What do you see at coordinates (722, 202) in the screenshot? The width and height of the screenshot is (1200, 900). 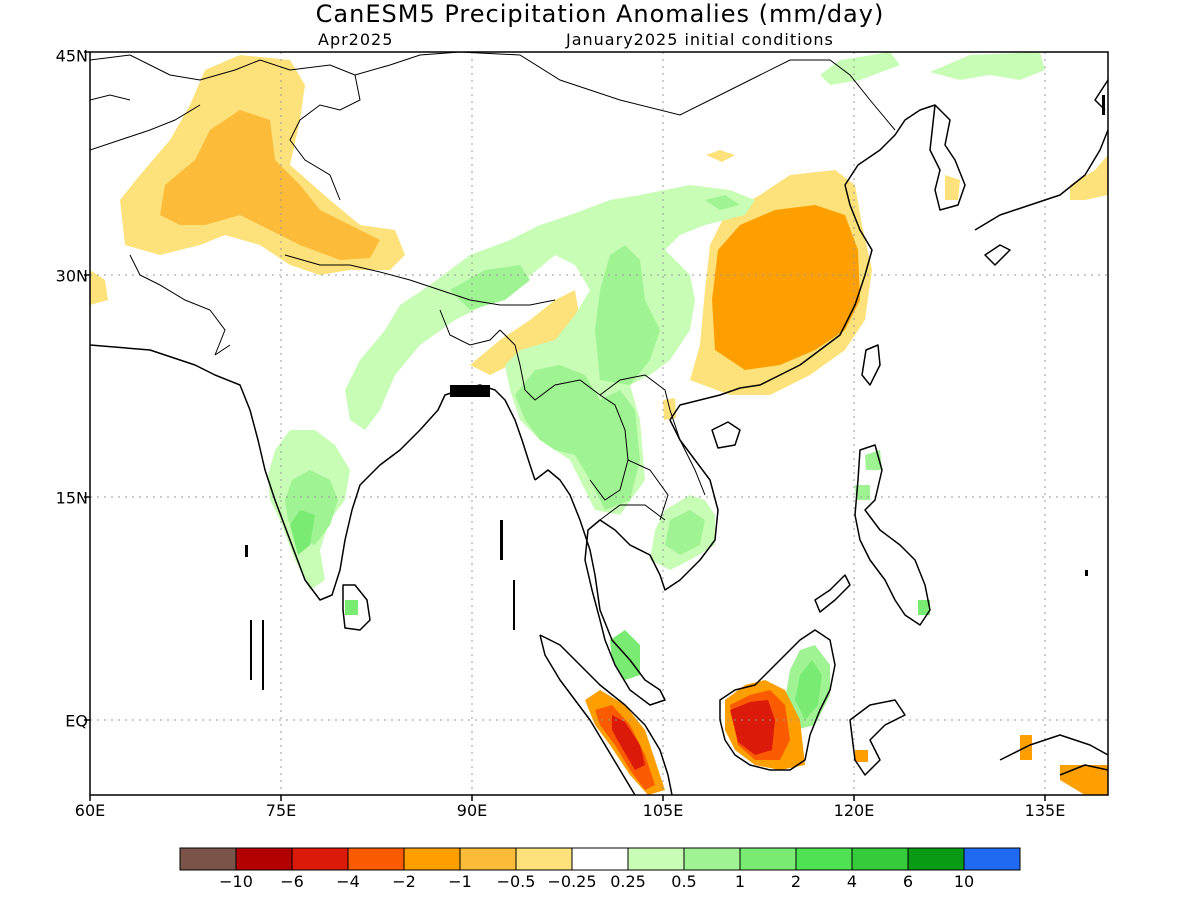 I see `anomaly-region-wet2-mid-band` at bounding box center [722, 202].